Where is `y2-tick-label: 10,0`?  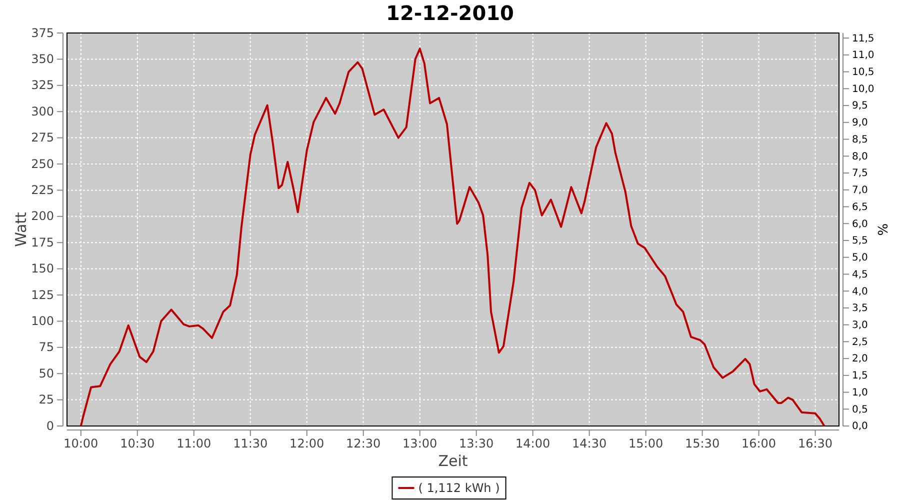
y2-tick-label: 10,0 is located at coordinates (863, 89).